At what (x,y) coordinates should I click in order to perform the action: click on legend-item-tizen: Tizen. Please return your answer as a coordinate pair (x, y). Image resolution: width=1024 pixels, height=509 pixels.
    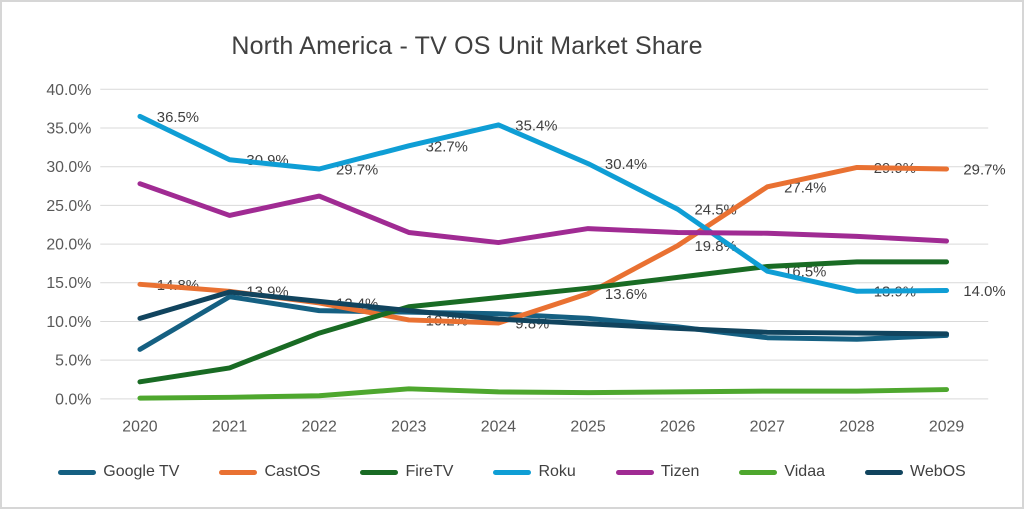
    Looking at the image, I should click on (657, 472).